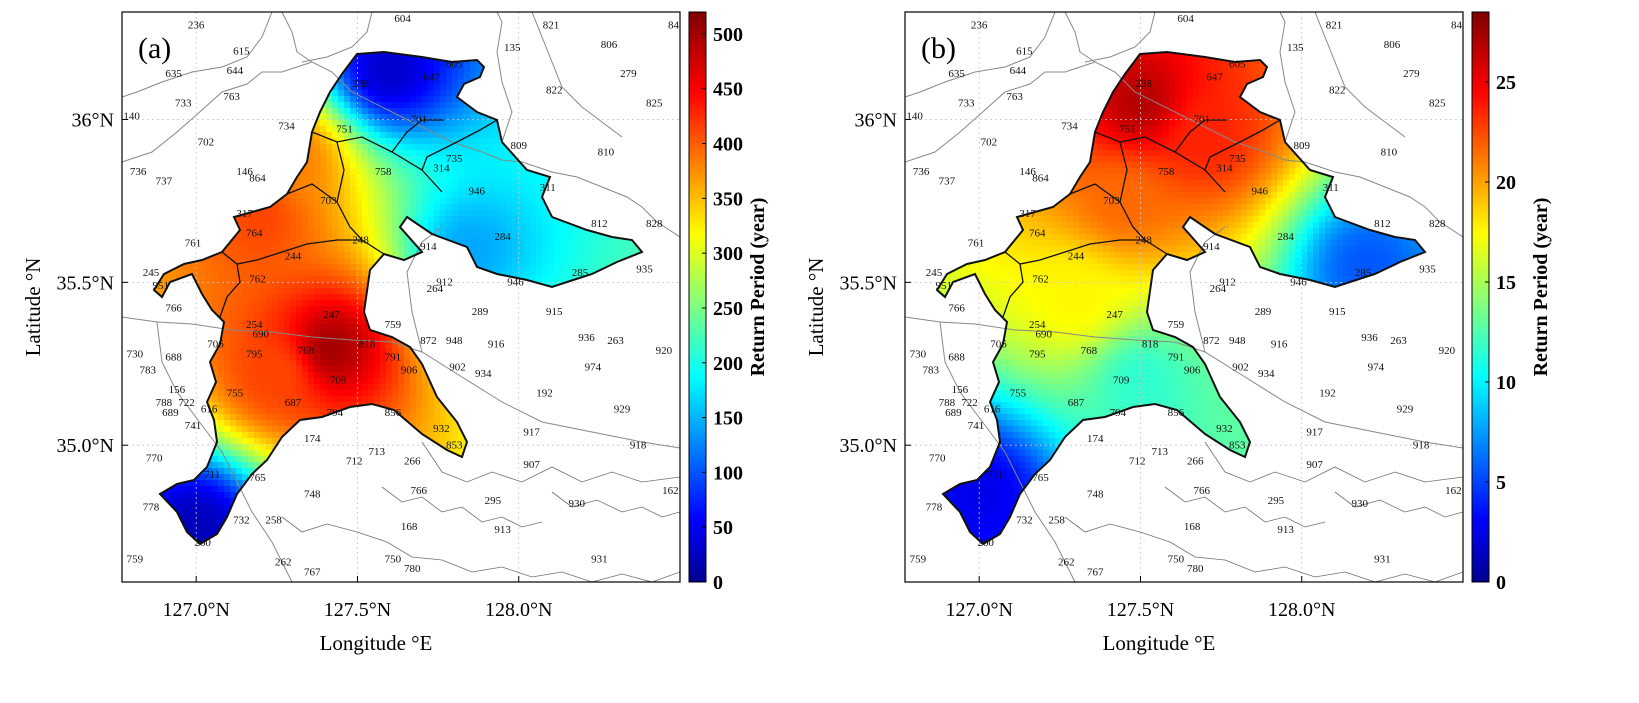  Describe the element at coordinates (383, 172) in the screenshot. I see `station-label: 758` at that location.